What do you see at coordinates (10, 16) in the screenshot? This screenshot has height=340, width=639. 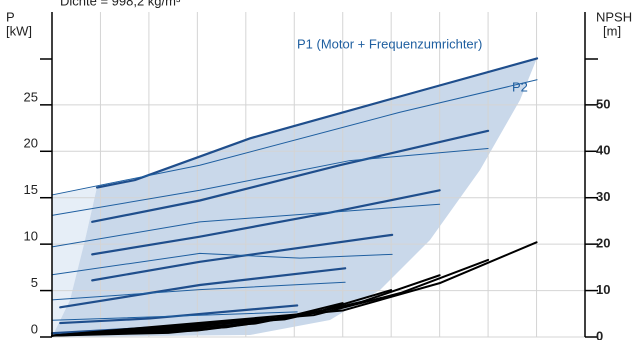 I see `y-axis-label: P` at bounding box center [10, 16].